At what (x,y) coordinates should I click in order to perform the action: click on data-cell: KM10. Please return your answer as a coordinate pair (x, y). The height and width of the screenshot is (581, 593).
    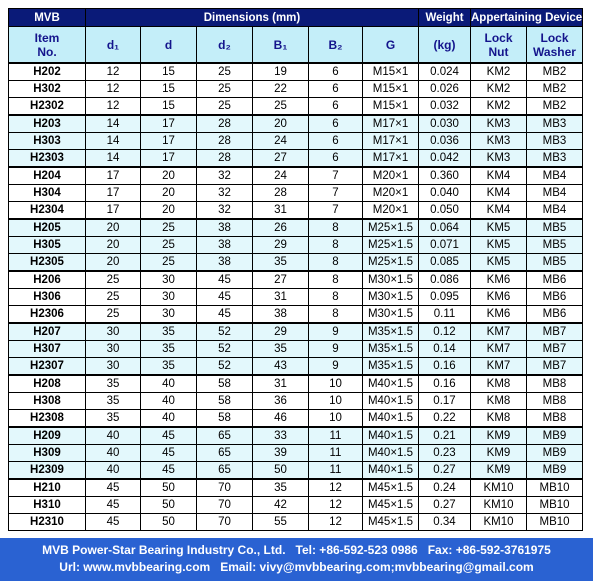
    Looking at the image, I should click on (498, 487).